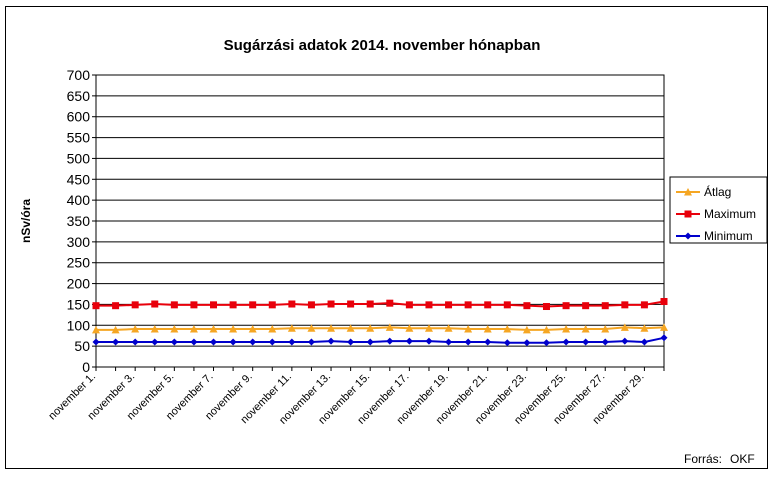 This screenshot has width=775, height=477. Describe the element at coordinates (79, 242) in the screenshot. I see `y-tick-label: 300` at that location.